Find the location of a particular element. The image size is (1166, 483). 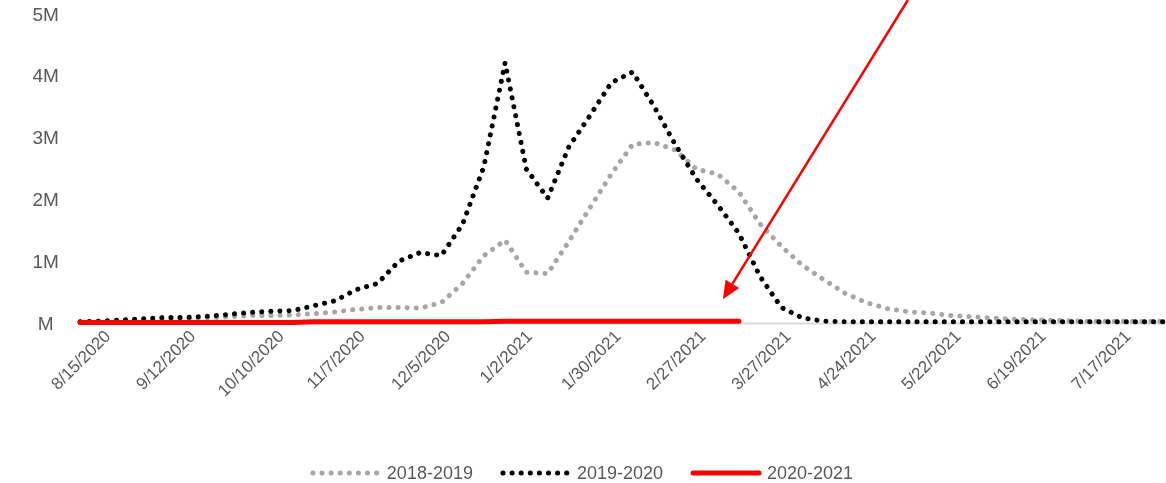

y-tick-label: M is located at coordinates (45, 323).